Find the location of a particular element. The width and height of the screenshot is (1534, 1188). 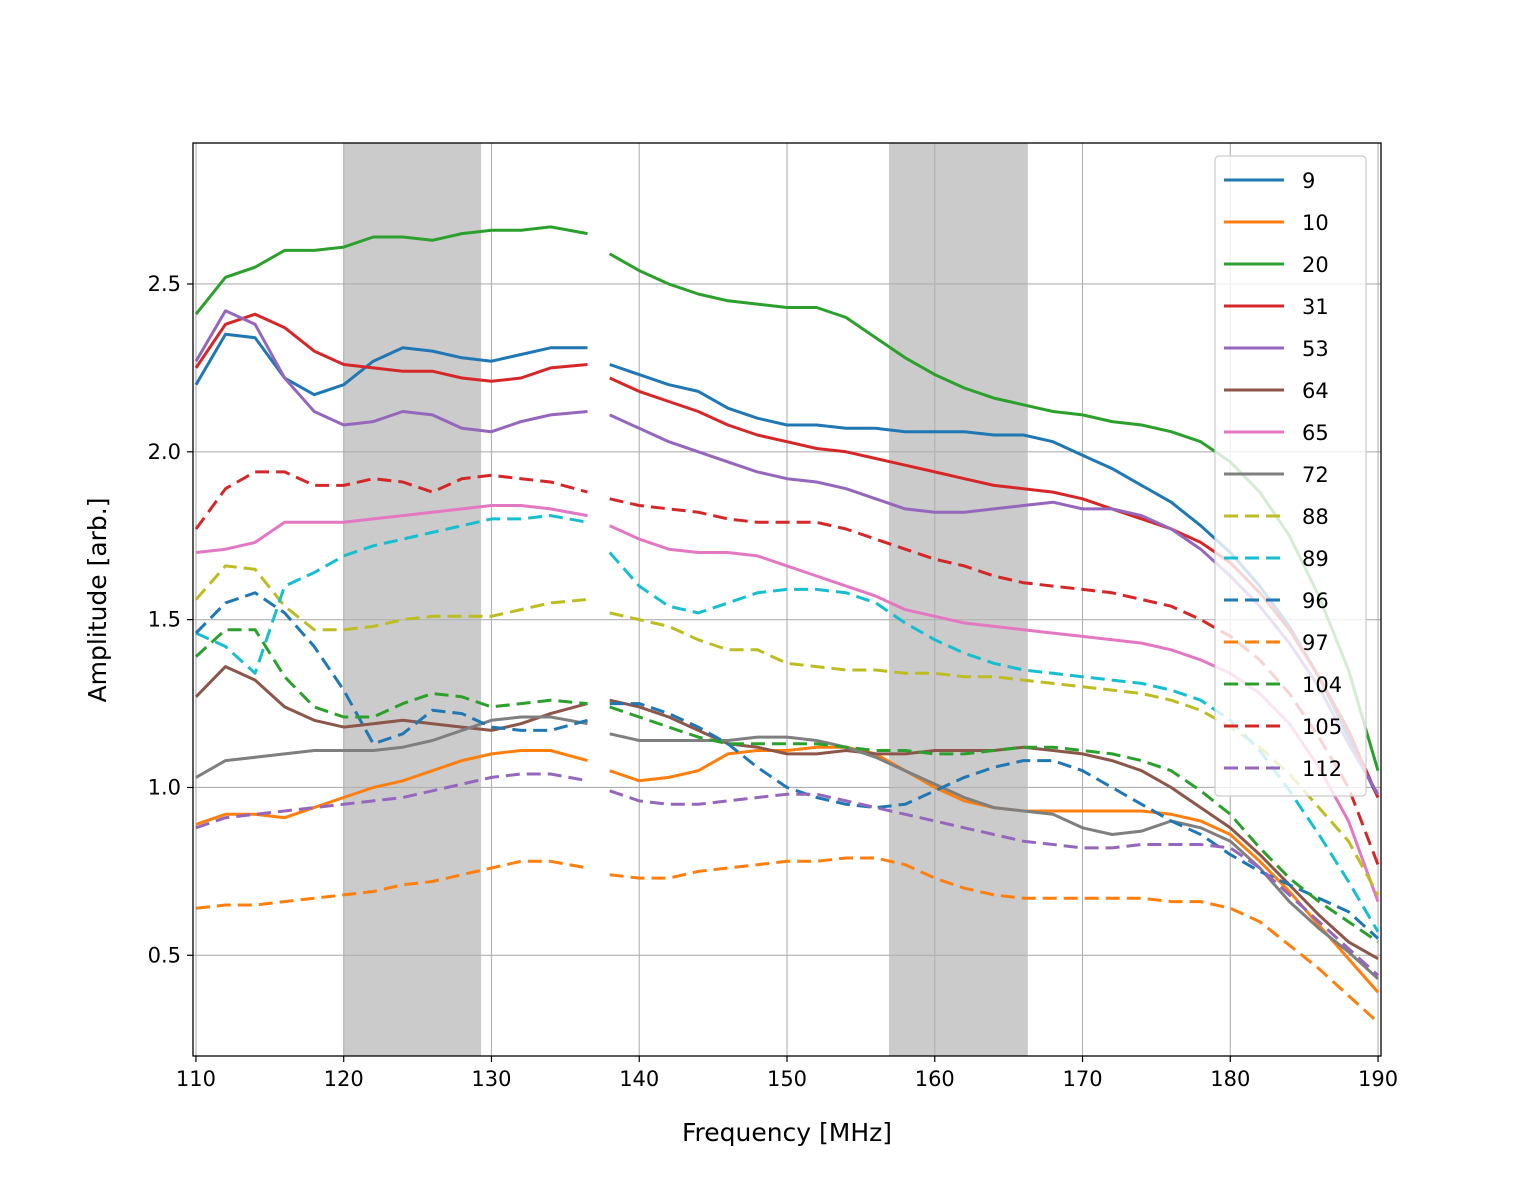

legend-label-9: 9 is located at coordinates (1308, 181).